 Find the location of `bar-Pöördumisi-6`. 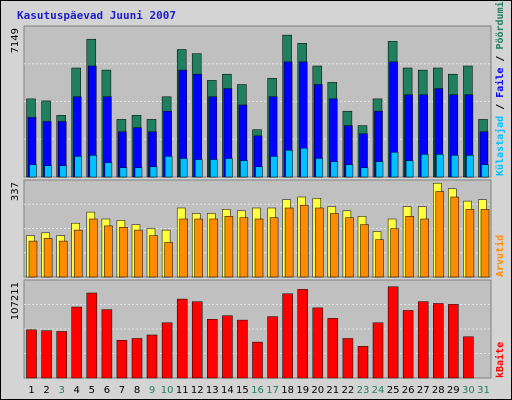

bar-Pöördumisi-6 is located at coordinates (108, 170).